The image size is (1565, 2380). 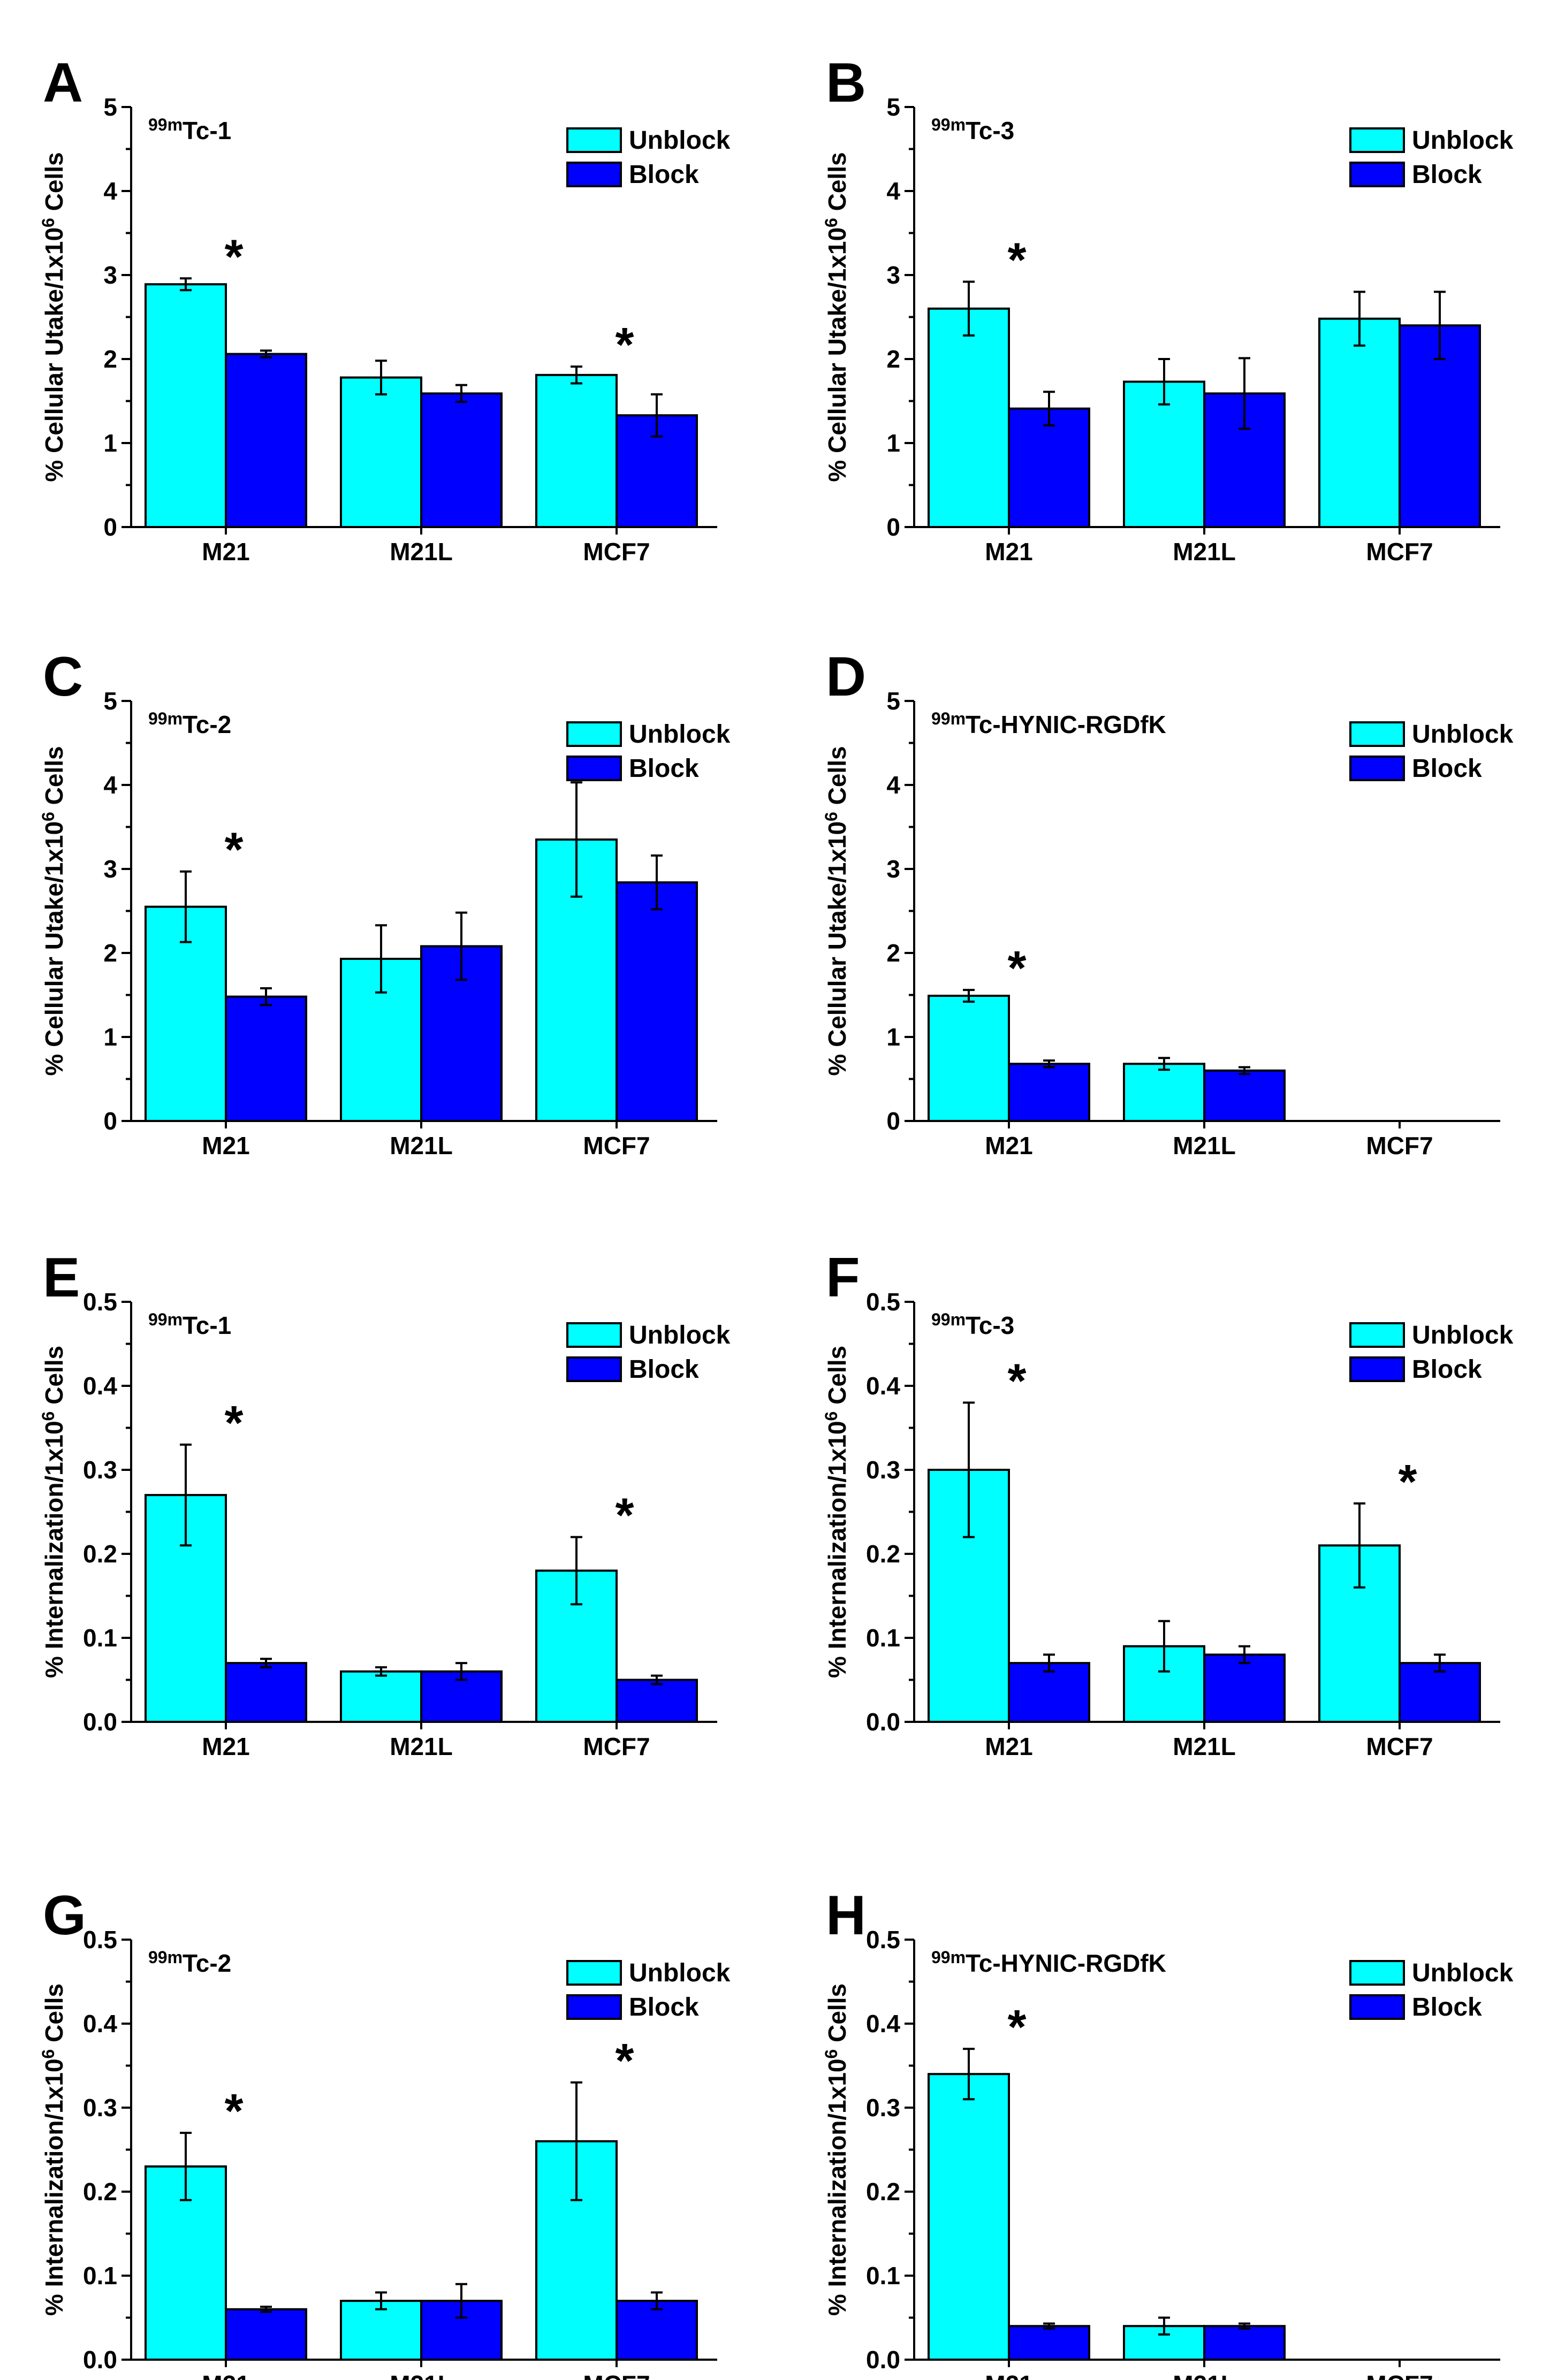 What do you see at coordinates (594, 2007) in the screenshot?
I see `panel-g-legend-swatch-block` at bounding box center [594, 2007].